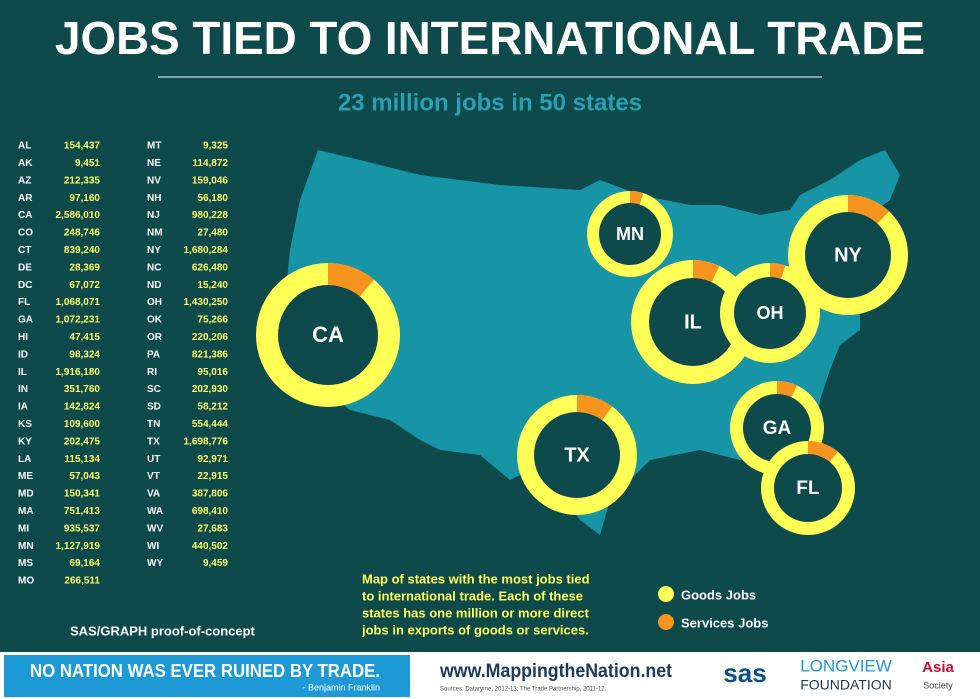 The height and width of the screenshot is (699, 980). What do you see at coordinates (26, 546) in the screenshot?
I see `state-abbr: MN` at bounding box center [26, 546].